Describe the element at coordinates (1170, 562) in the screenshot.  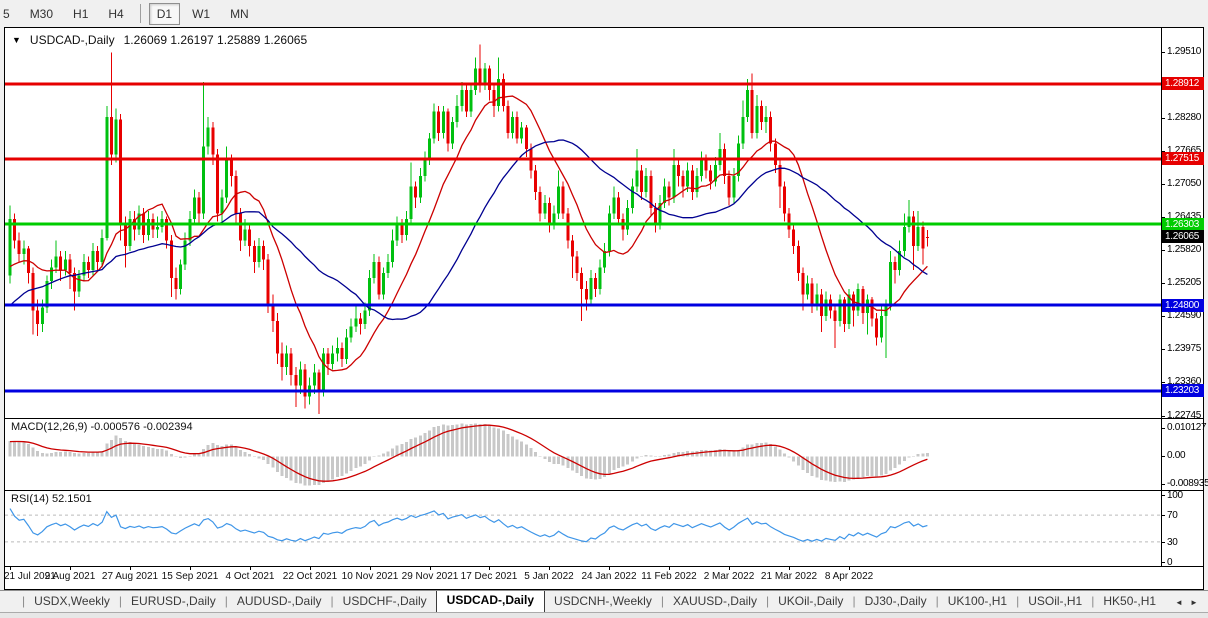
I see `rsi-axis-label: 0` at that location.